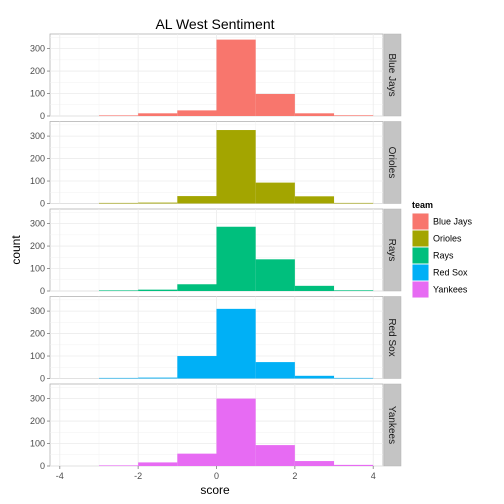  Describe the element at coordinates (450, 290) in the screenshot. I see `legend-label: Yankees` at that location.